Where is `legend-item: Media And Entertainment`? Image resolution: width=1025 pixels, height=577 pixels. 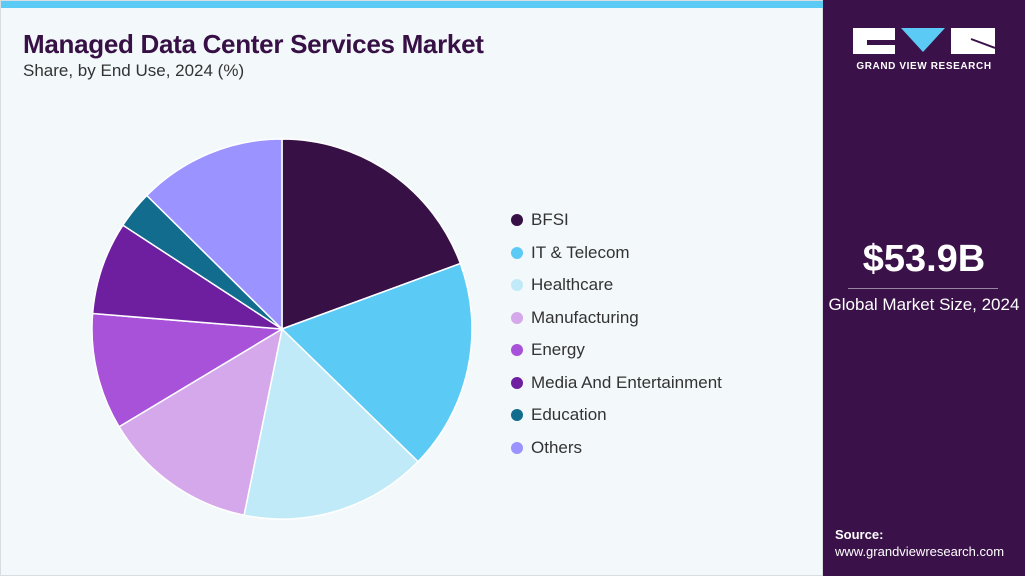
legend-item: Media And Entertainment is located at coordinates (616, 383).